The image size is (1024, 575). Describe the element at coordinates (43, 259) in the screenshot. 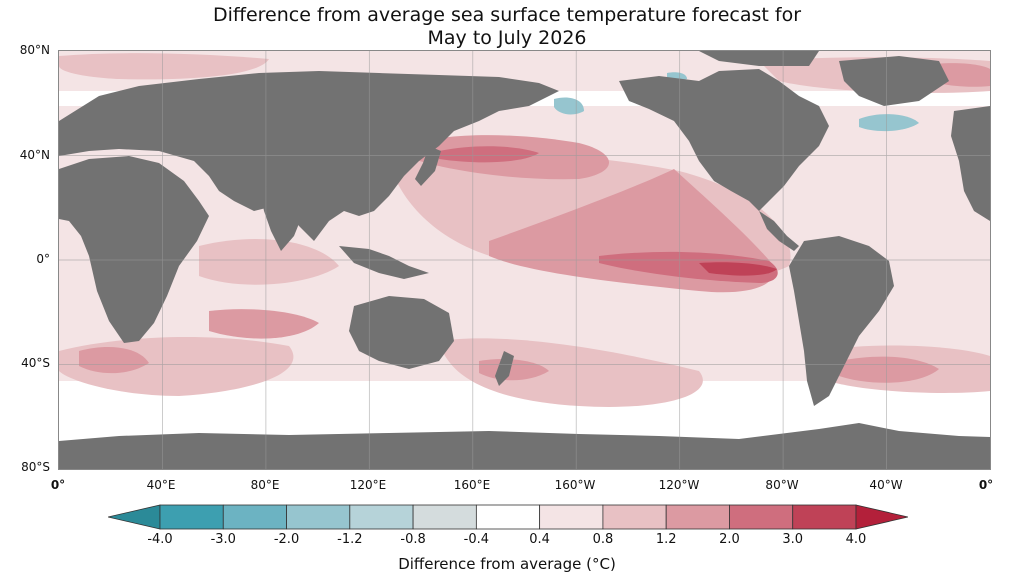

I see `lat-label-0: 0°` at that location.